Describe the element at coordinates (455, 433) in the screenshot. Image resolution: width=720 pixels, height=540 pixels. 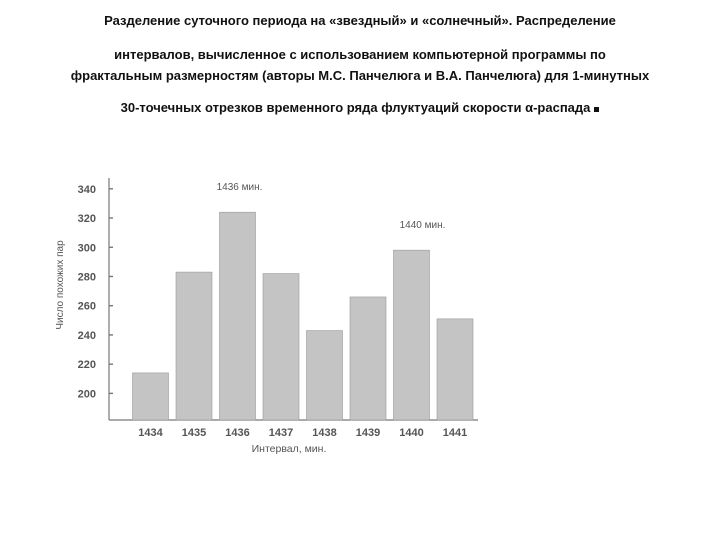
I see `x-tick-label: 1441` at that location.